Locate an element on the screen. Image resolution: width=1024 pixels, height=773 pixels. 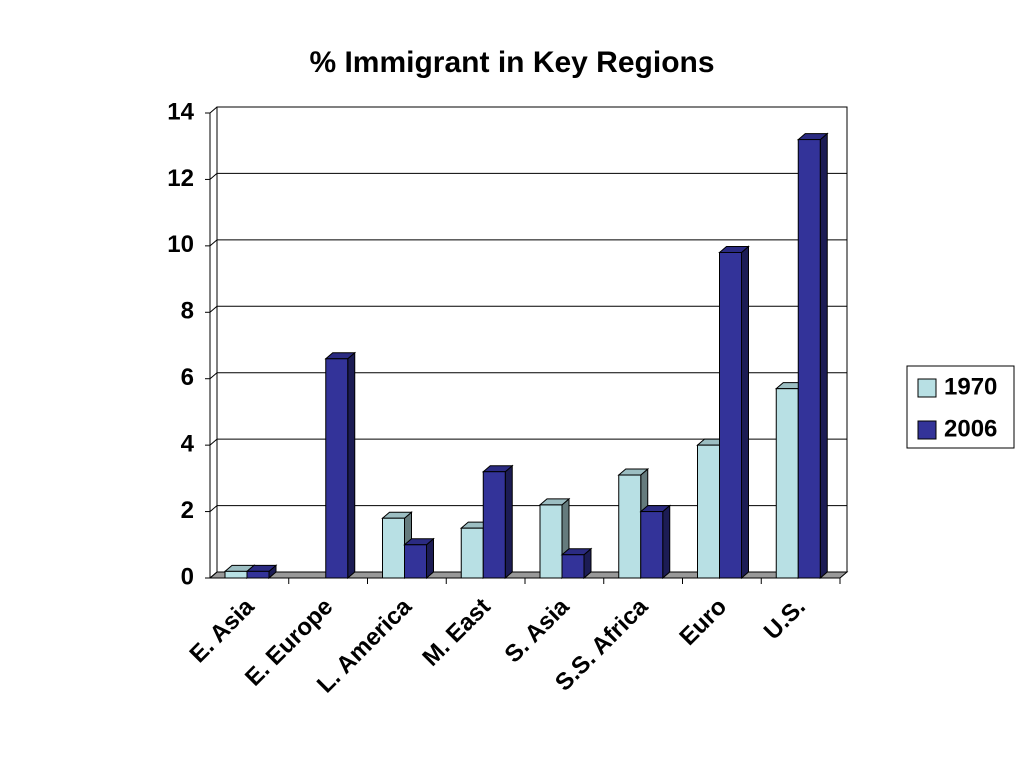
y-tick-label: 6 is located at coordinates (187, 377).